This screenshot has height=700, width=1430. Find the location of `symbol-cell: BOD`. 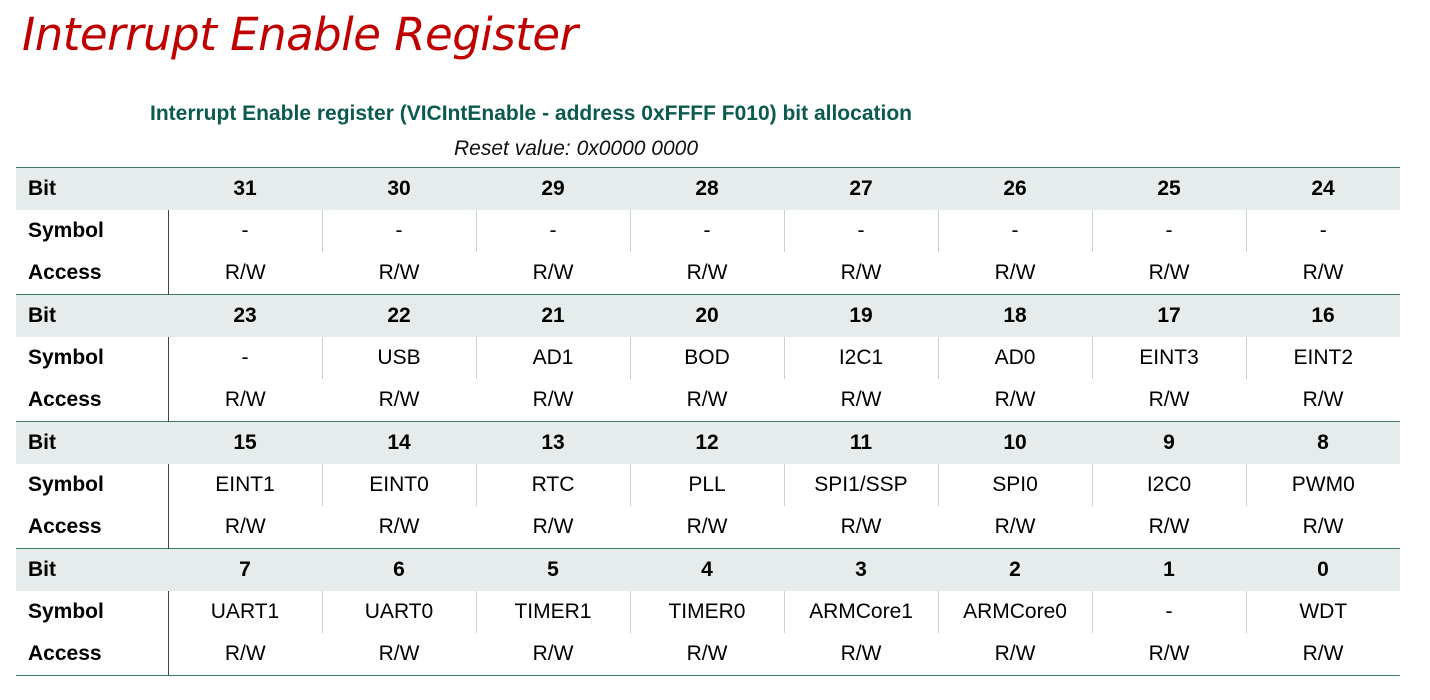

symbol-cell: BOD is located at coordinates (706, 358).